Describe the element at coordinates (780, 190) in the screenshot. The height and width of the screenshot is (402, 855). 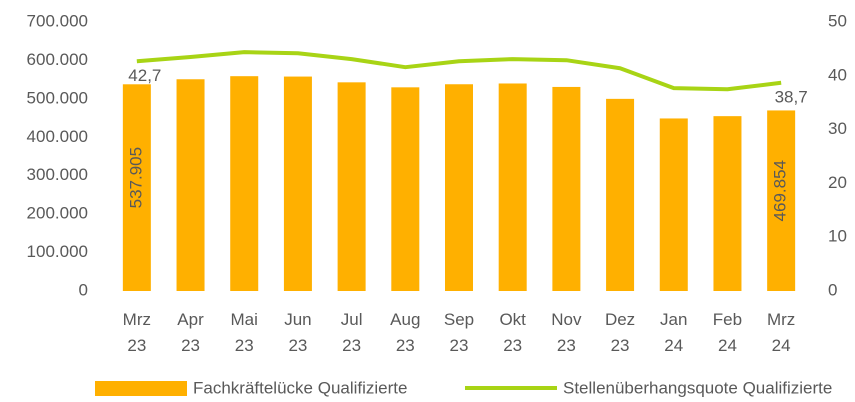
I see `bar-value-label: 469.854` at that location.